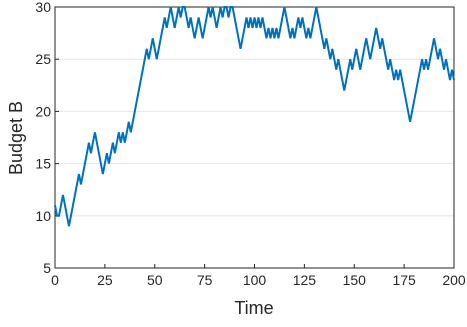  Describe the element at coordinates (404, 280) in the screenshot. I see `x-tick-label: 175` at that location.